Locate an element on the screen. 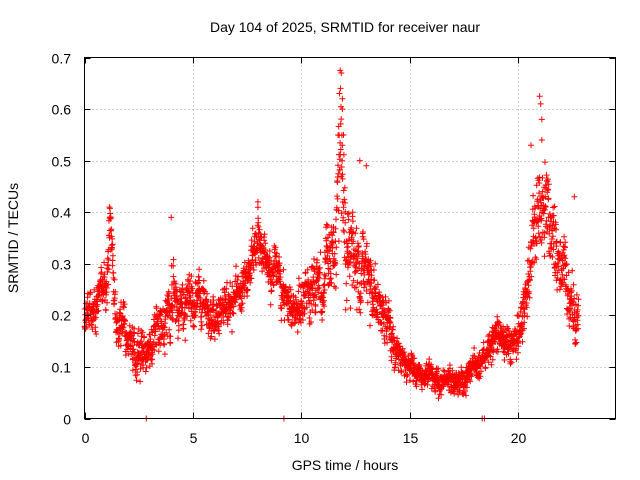  x-tick-label: 5 is located at coordinates (194, 438).